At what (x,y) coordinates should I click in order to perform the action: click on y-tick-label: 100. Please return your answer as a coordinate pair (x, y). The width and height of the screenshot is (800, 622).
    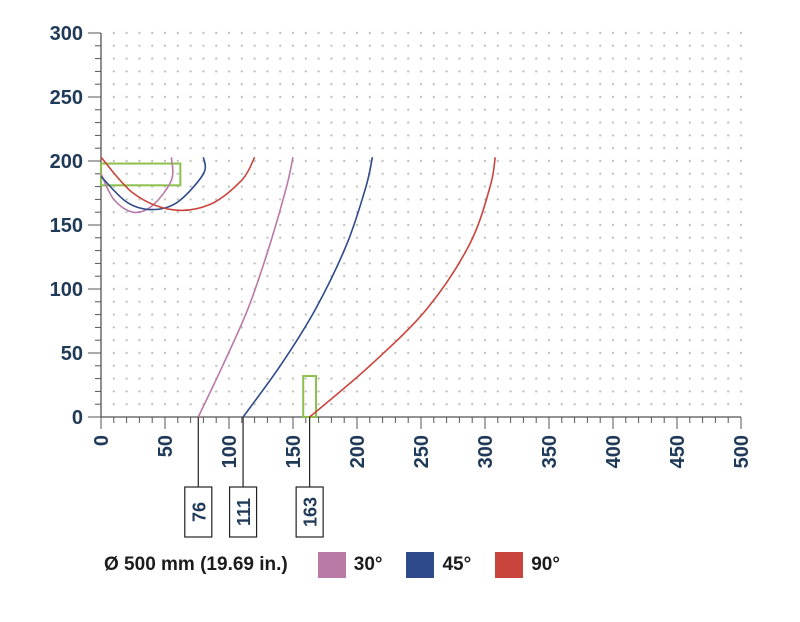
    Looking at the image, I should click on (66, 290).